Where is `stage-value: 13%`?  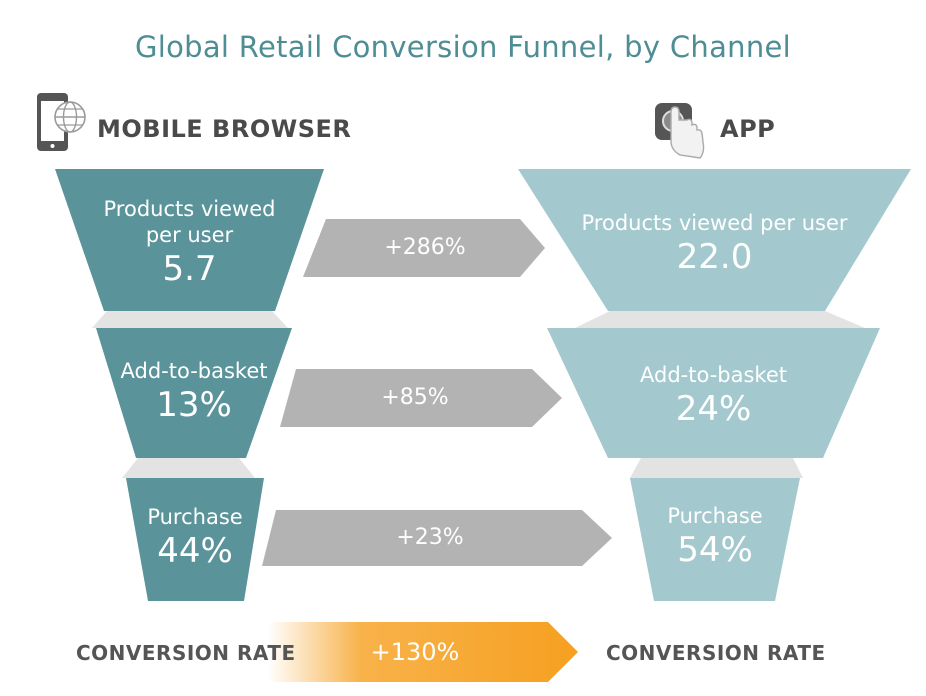 stage-value: 13% is located at coordinates (194, 405).